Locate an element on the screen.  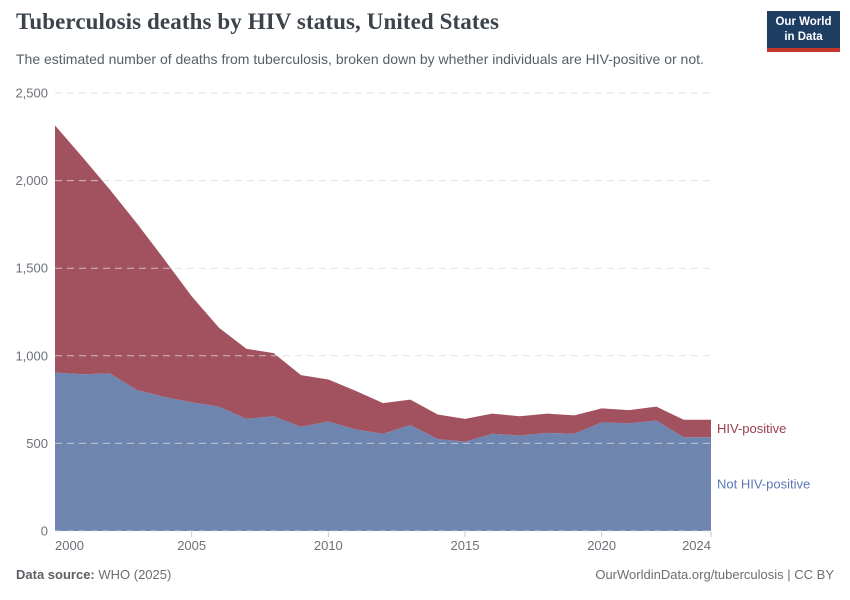
owid-logo-line2: in Data is located at coordinates (803, 36).